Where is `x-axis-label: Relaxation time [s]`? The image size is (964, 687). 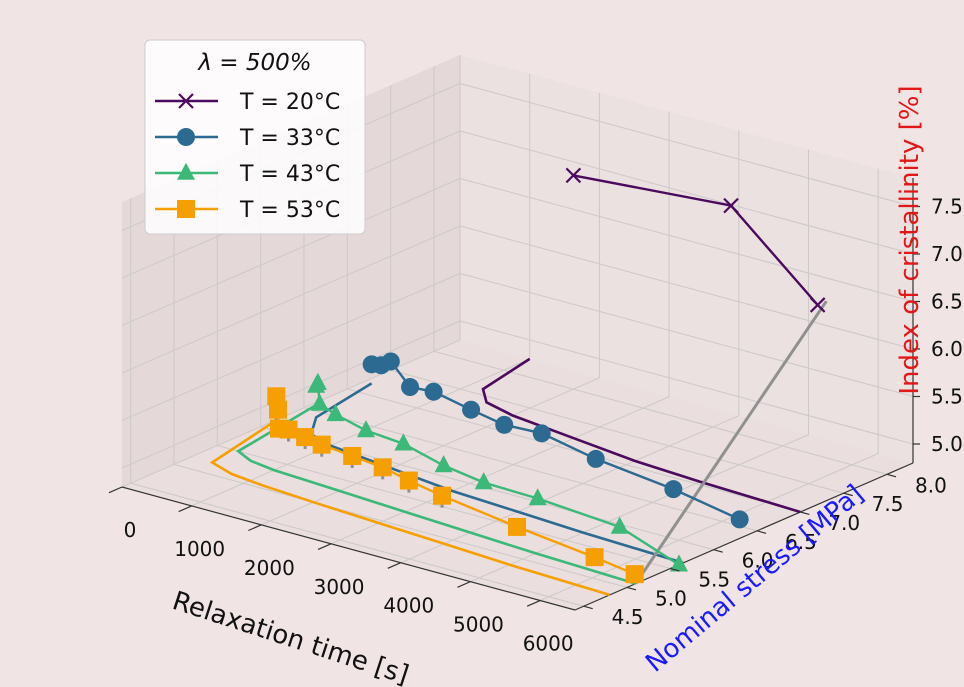 x-axis-label: Relaxation time [s] is located at coordinates (290, 636).